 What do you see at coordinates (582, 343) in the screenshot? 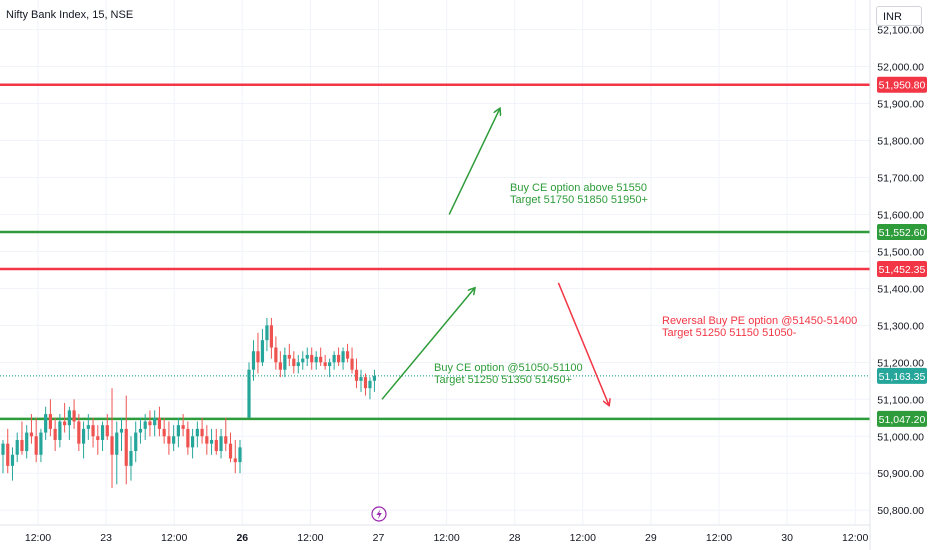
I see `trend-arrow-red` at bounding box center [582, 343].